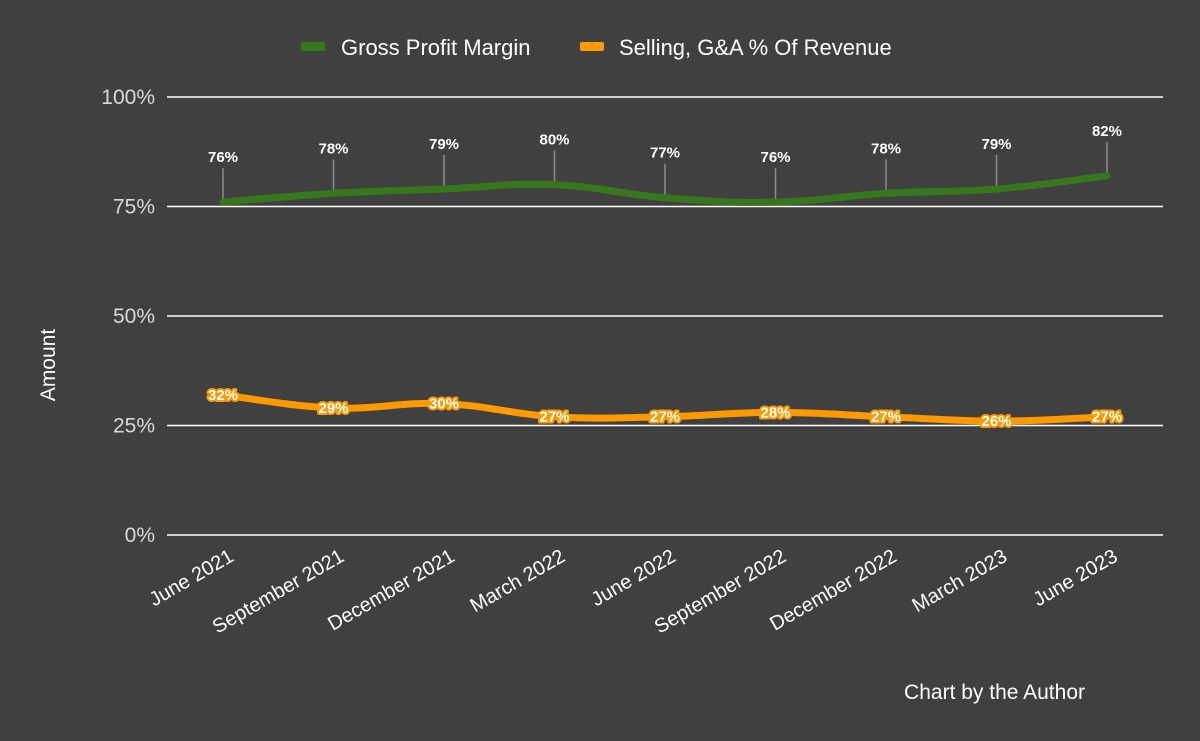  What do you see at coordinates (48, 365) in the screenshot?
I see `y-axis-label: Amount` at bounding box center [48, 365].